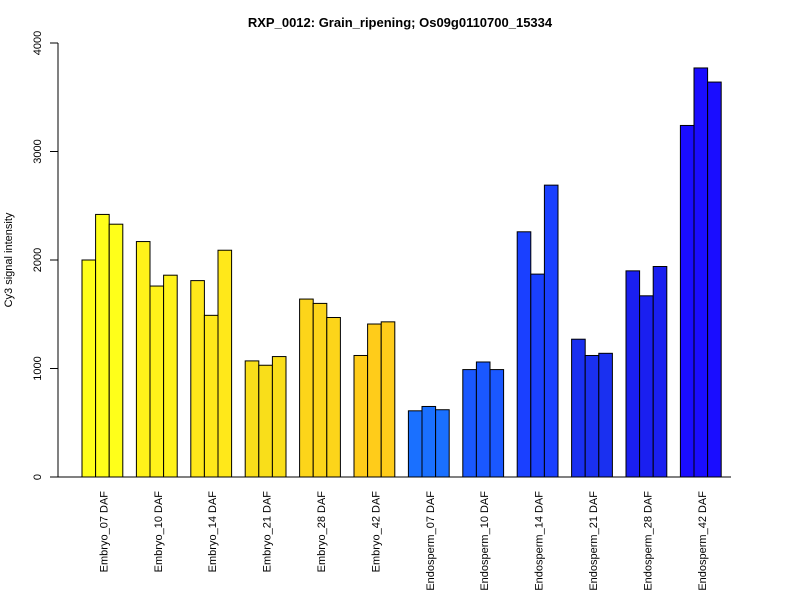  I want to click on x-tick-label: Embryo_28 DAF, so click(322, 532).